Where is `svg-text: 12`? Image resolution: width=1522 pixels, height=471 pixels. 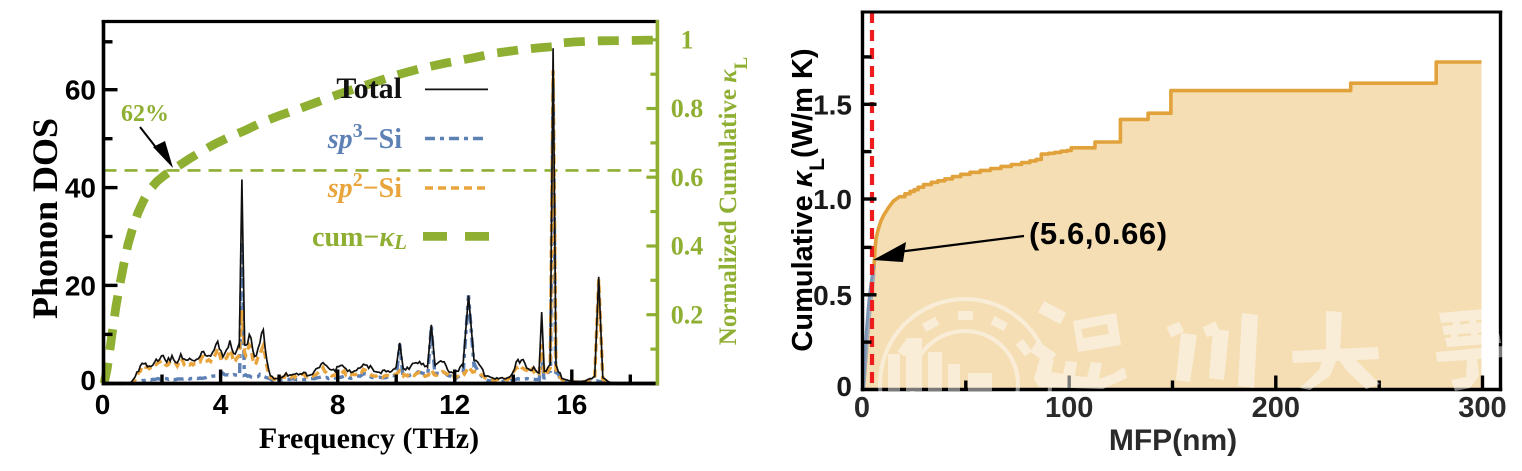
svg-text: 12 is located at coordinates (454, 404).